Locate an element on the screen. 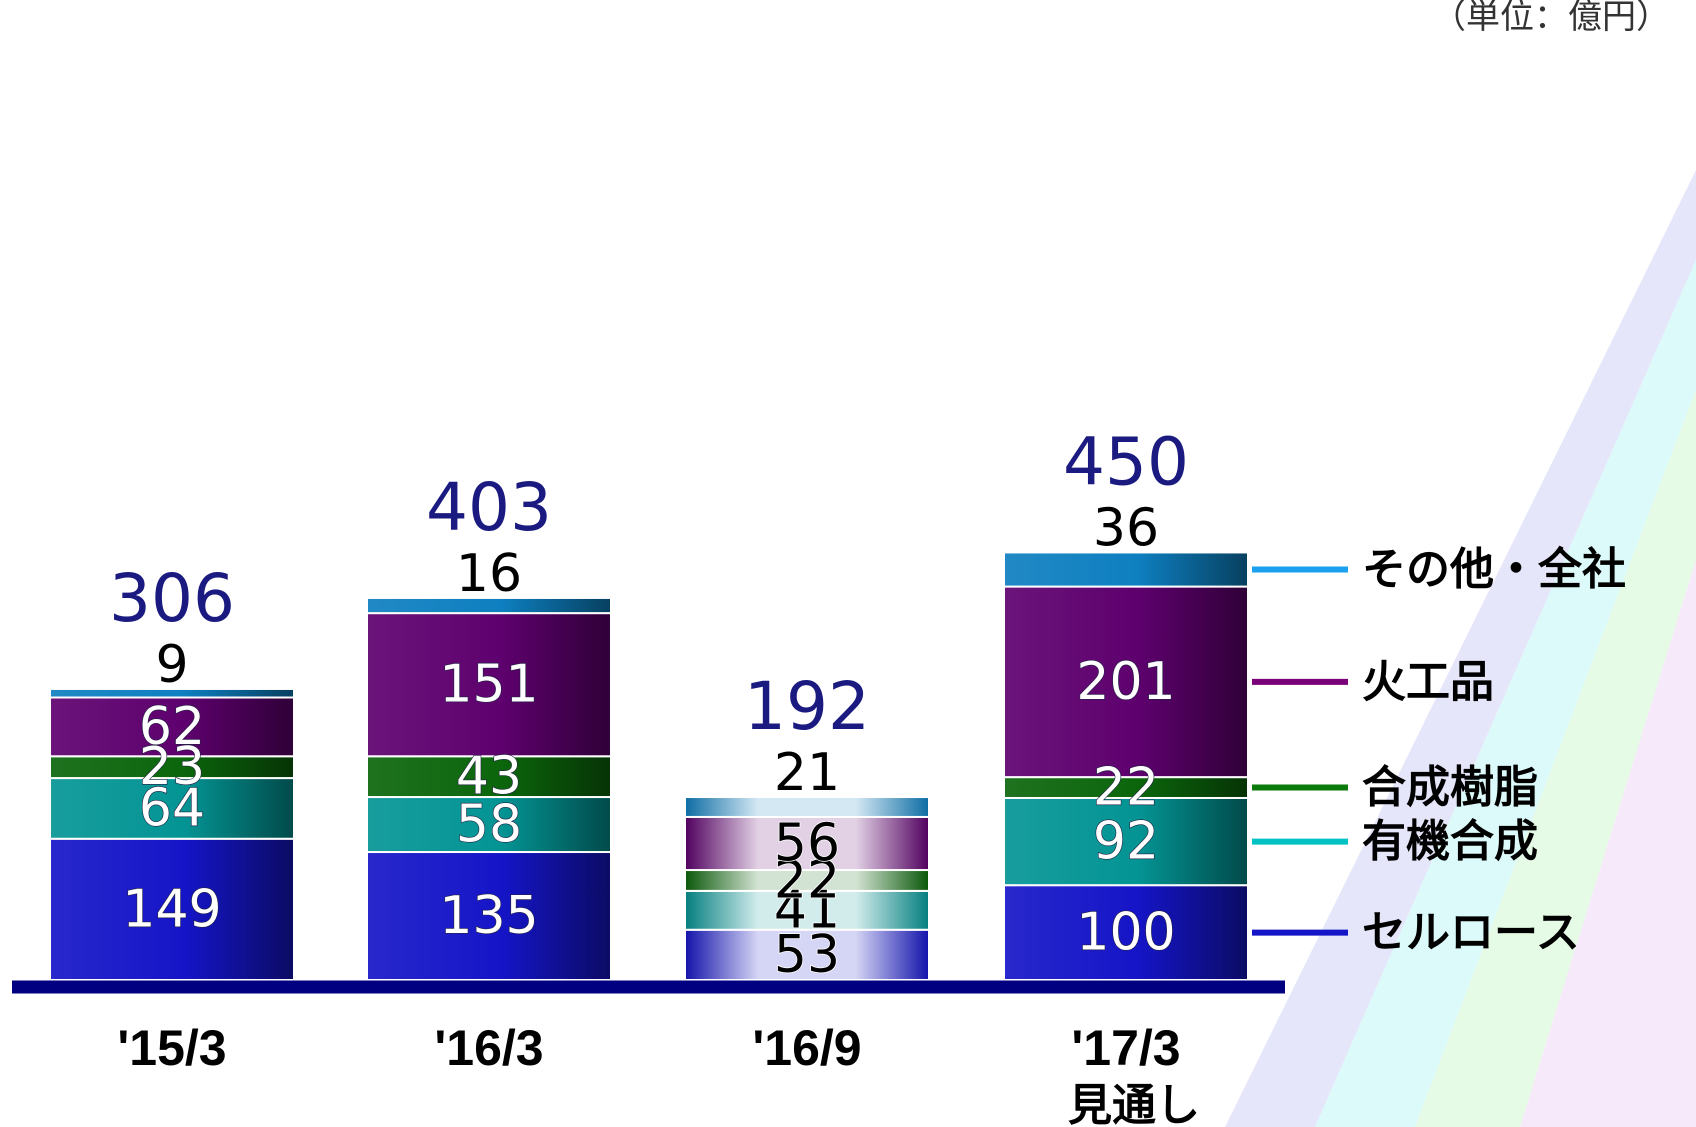  category-label: '17/3 is located at coordinates (1125, 1048).